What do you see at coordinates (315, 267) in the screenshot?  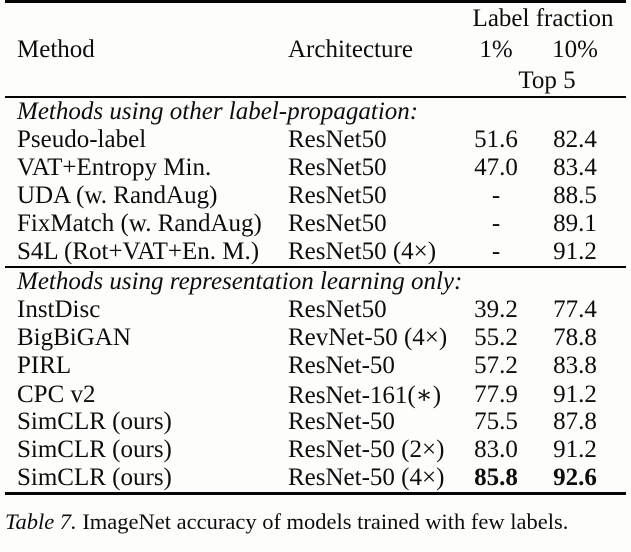 I see `section-rule` at bounding box center [315, 267].